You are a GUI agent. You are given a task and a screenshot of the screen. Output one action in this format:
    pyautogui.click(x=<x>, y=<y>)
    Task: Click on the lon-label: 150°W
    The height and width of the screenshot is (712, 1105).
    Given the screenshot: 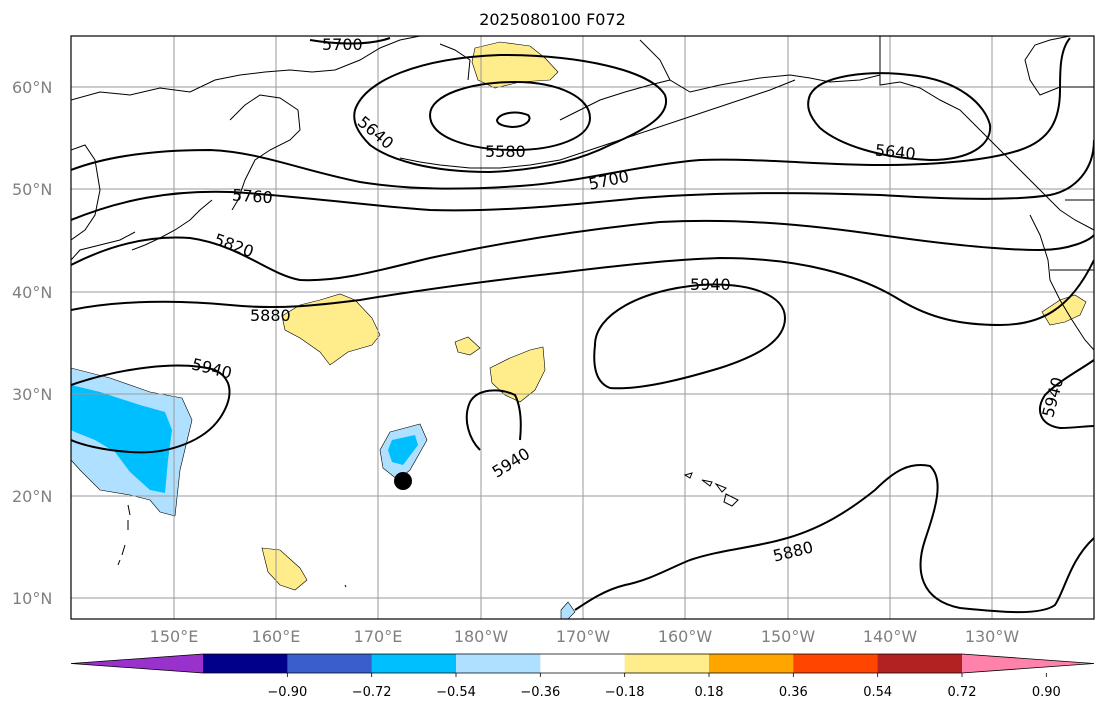 What is the action you would take?
    pyautogui.click(x=788, y=636)
    